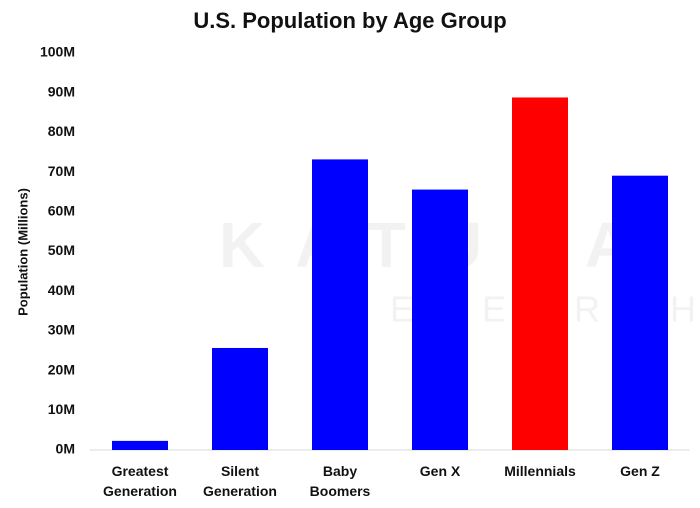  I want to click on y-tick-label: 70M, so click(61, 171).